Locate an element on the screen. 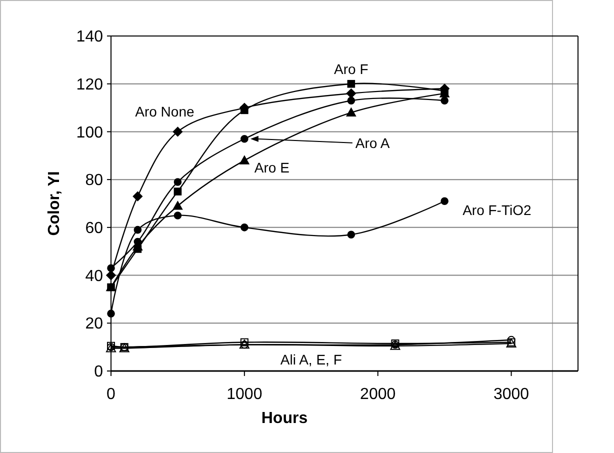 The height and width of the screenshot is (453, 614). y-tick-label: 20 is located at coordinates (94, 324).